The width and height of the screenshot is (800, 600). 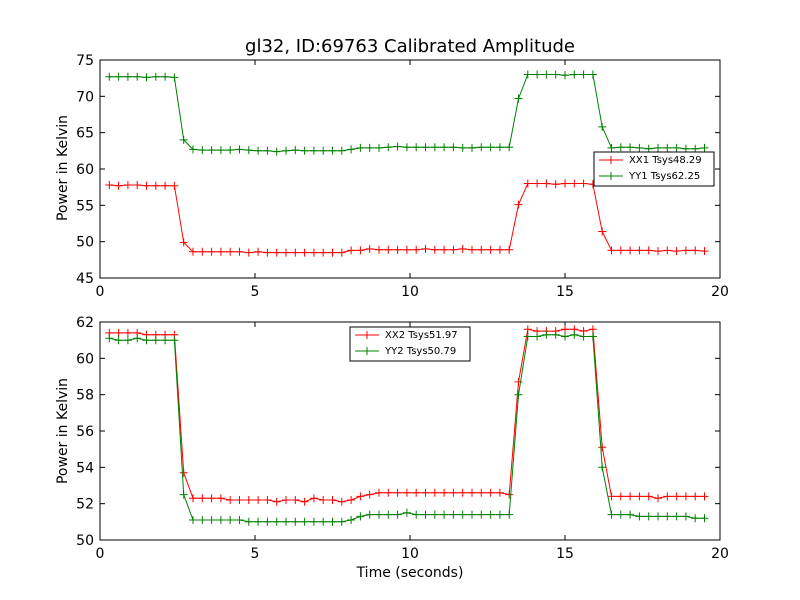 I want to click on x-tick-label: 10, so click(x=410, y=554).